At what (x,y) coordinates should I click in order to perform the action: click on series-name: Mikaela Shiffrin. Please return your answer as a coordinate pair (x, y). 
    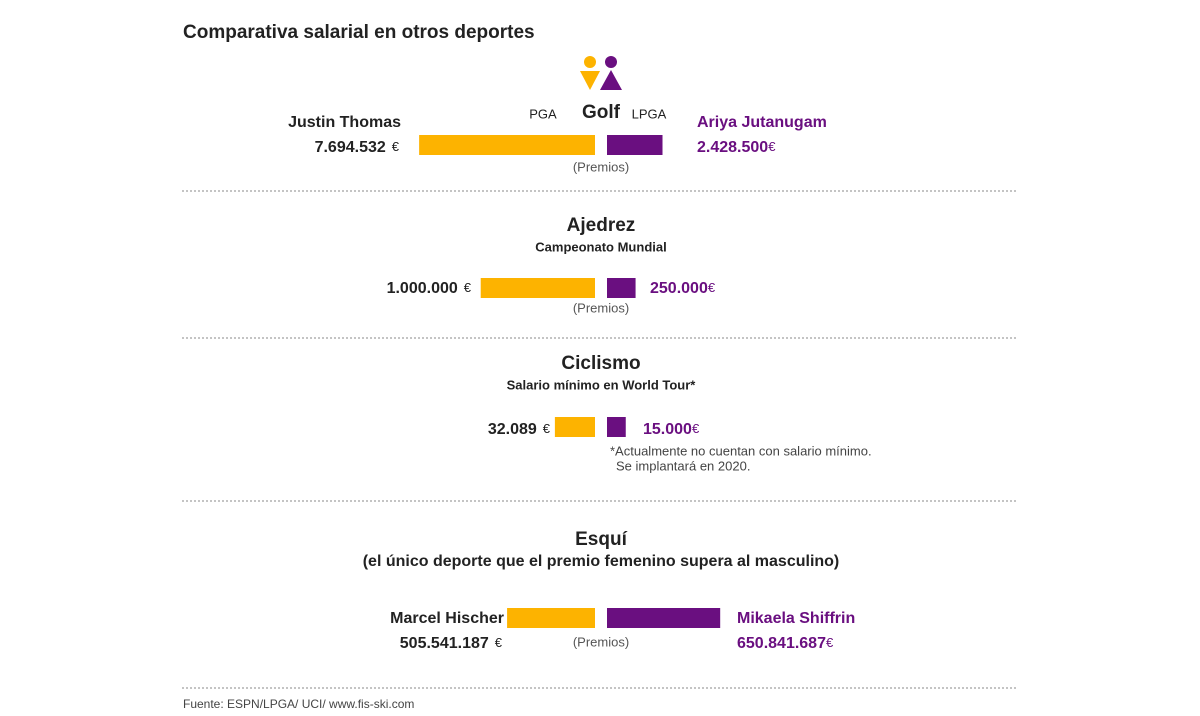
    Looking at the image, I should click on (796, 618).